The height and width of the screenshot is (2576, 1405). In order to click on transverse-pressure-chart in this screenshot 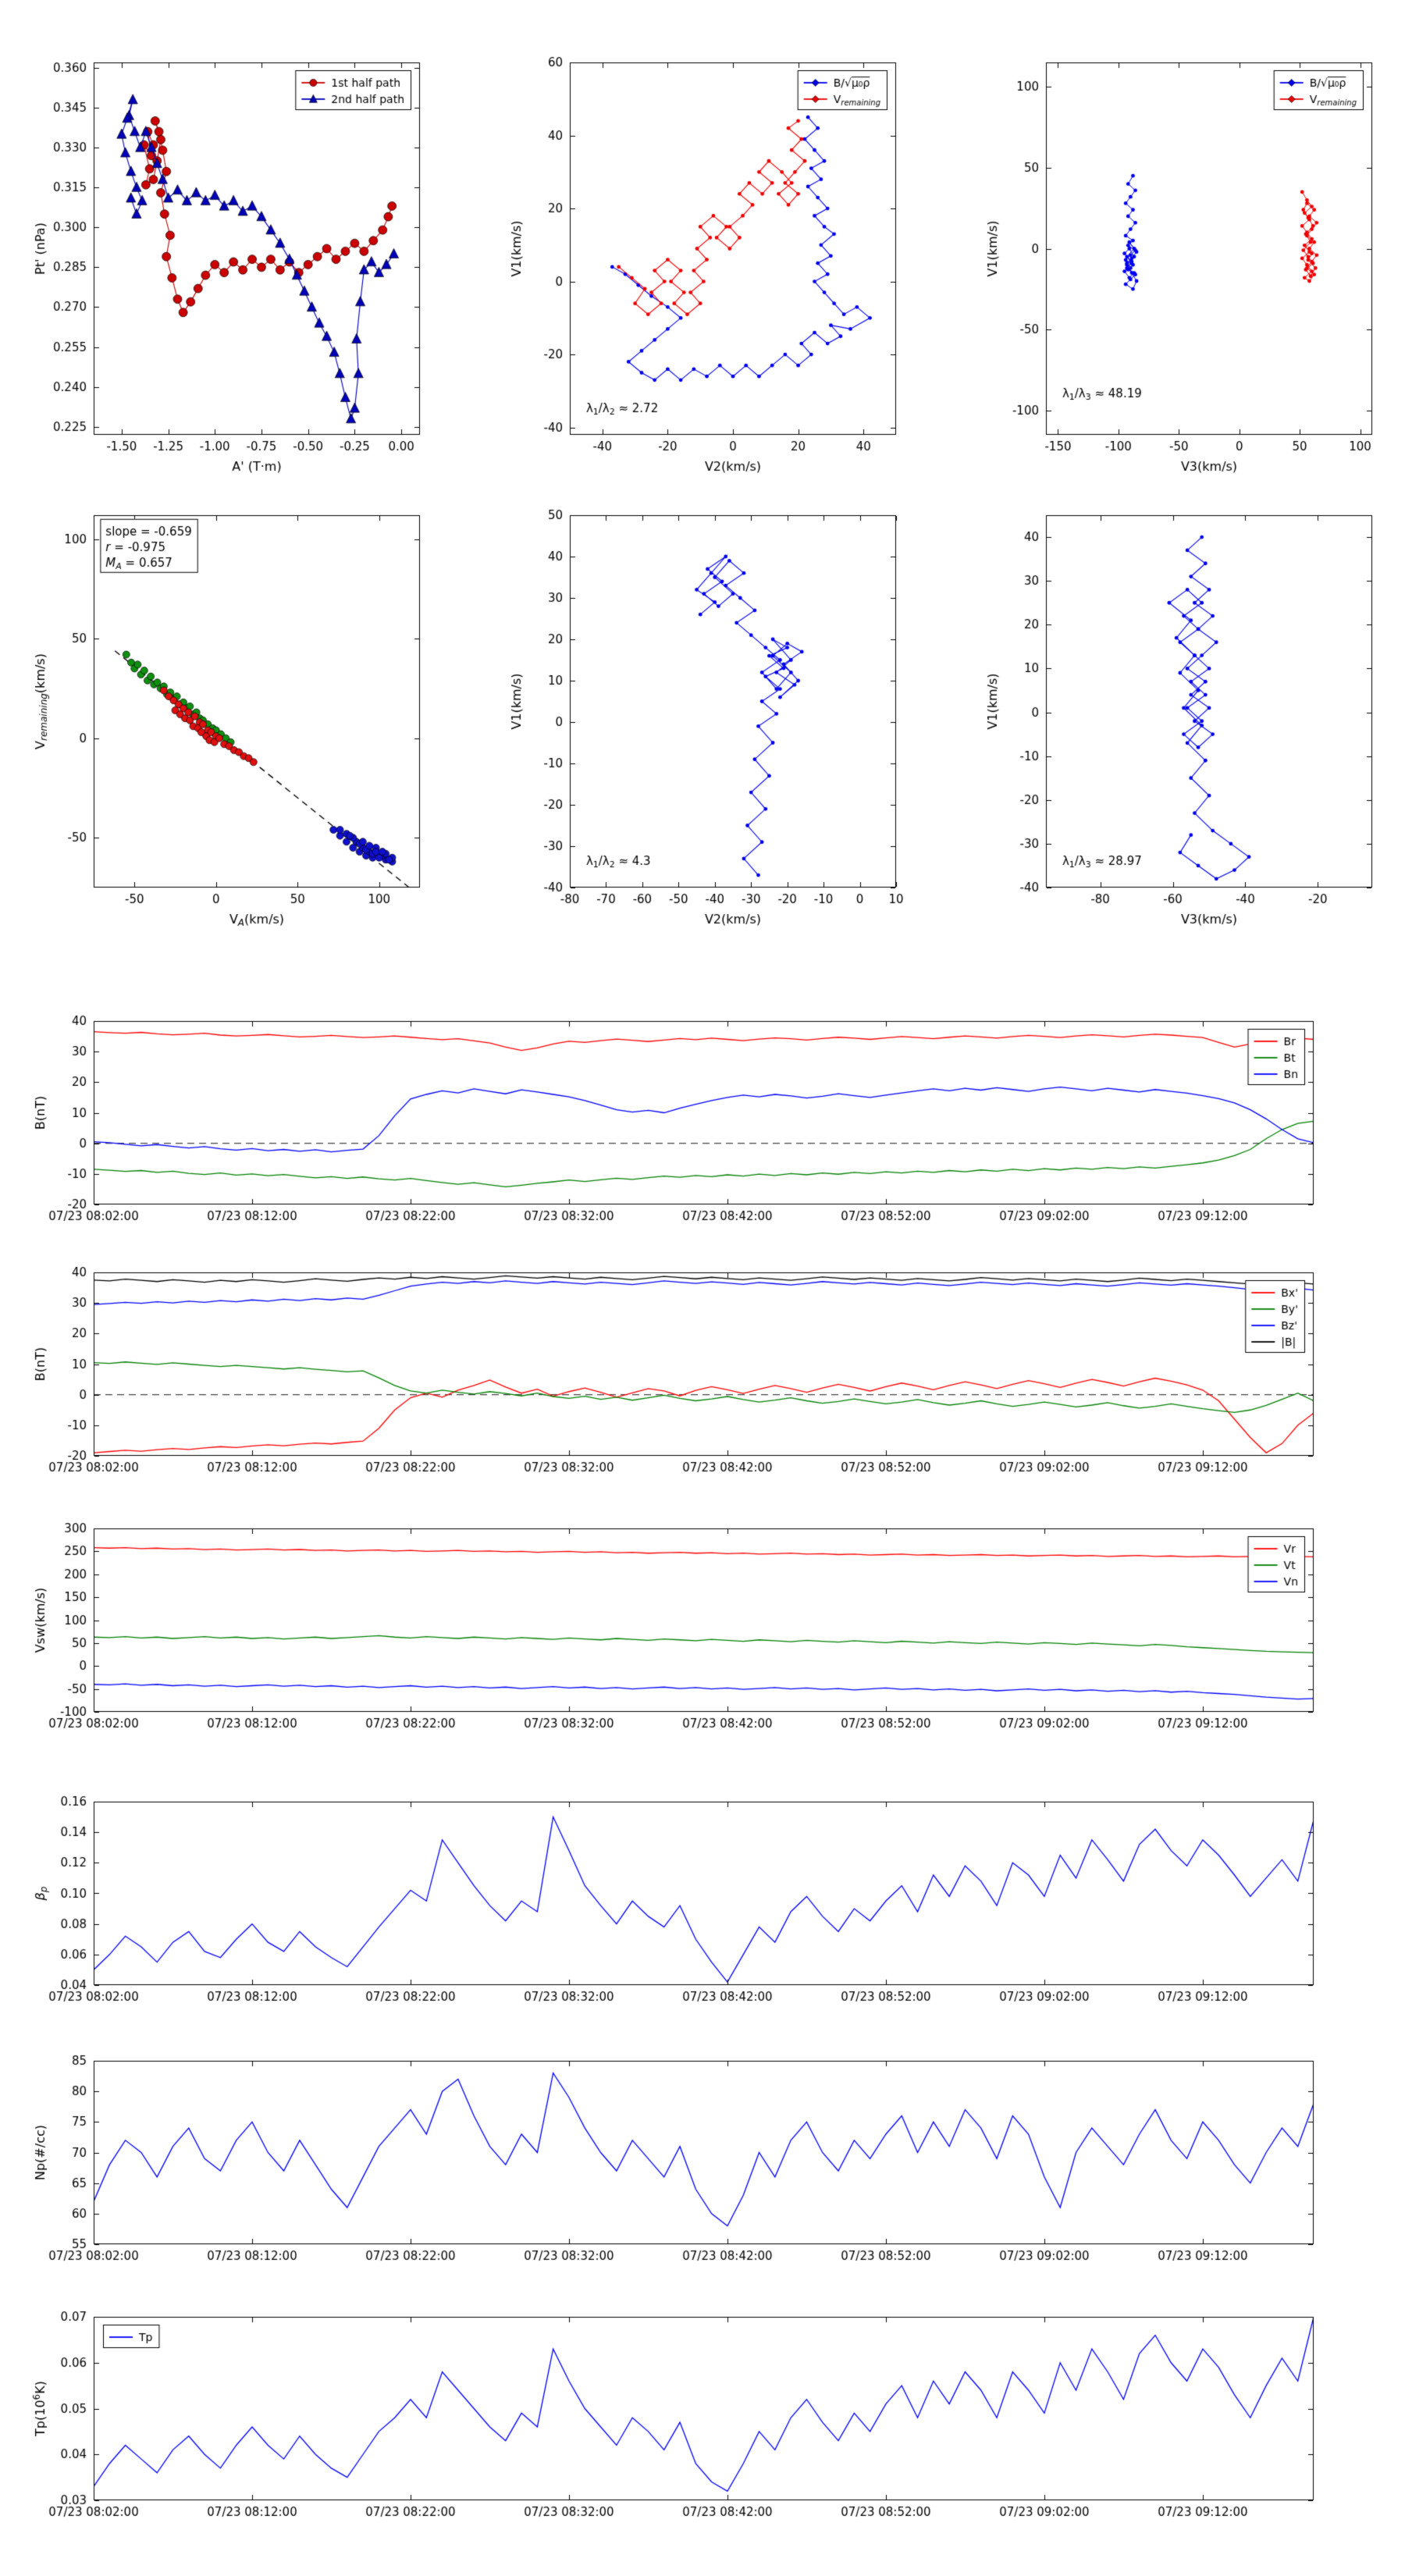, I will do `click(229, 255)`.